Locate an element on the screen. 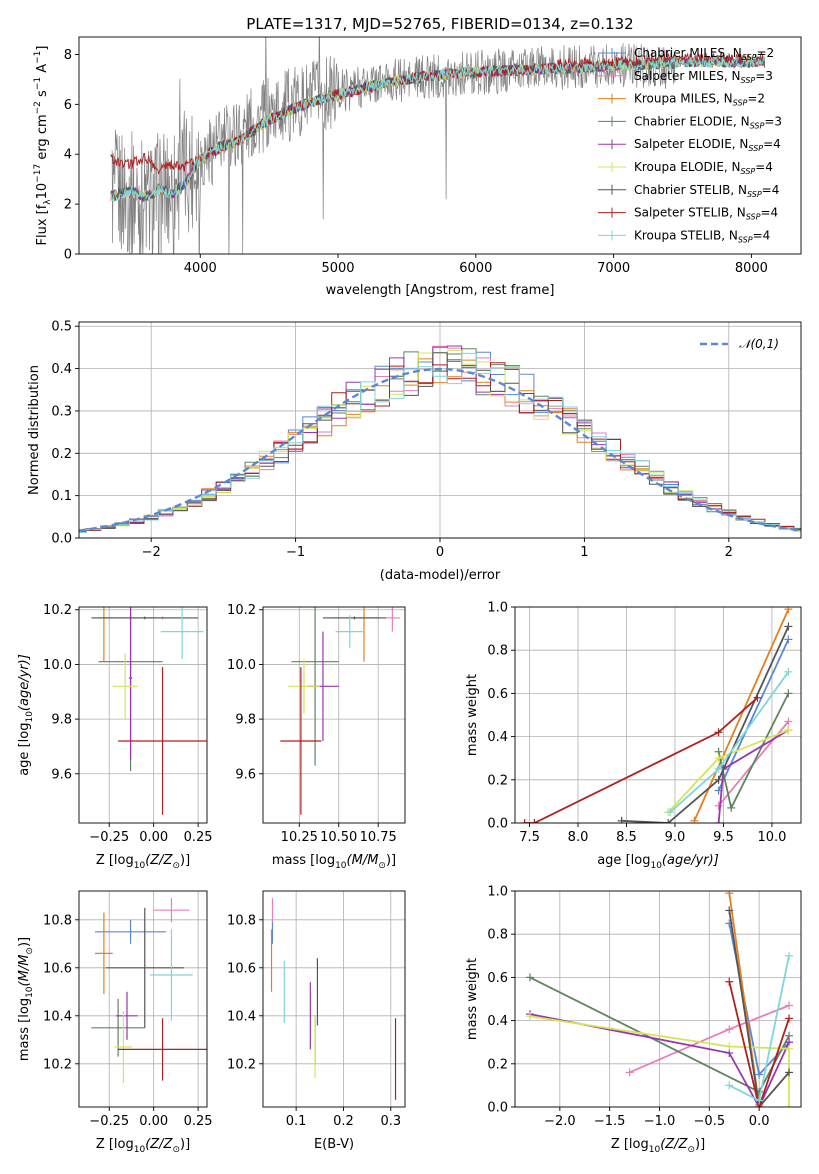 This screenshot has height=1174, width=819. x-axis-label: mass [log10(M/M⊙)] is located at coordinates (334, 862).